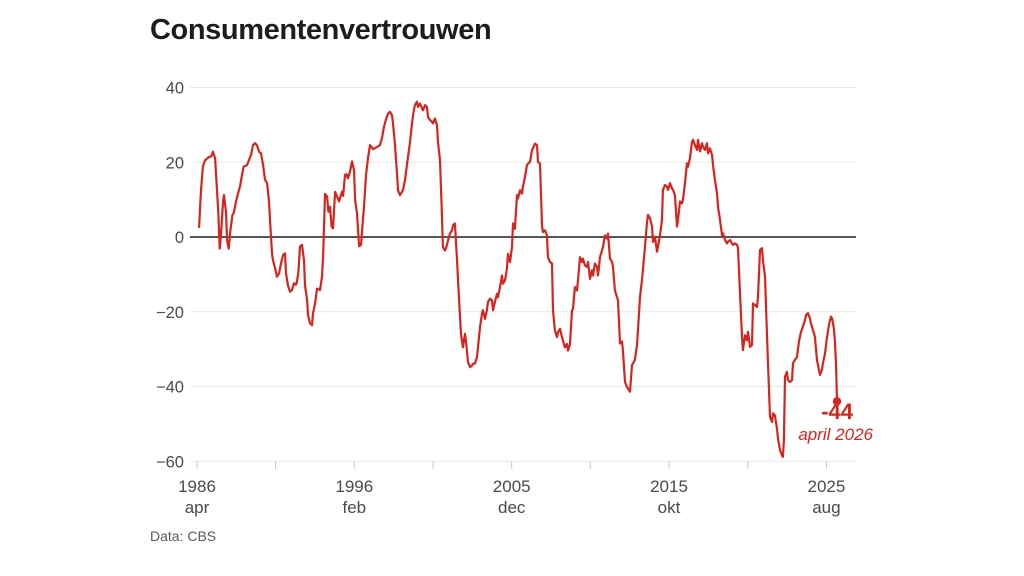 The width and height of the screenshot is (1024, 576). I want to click on y-axis-label: 0, so click(179, 238).